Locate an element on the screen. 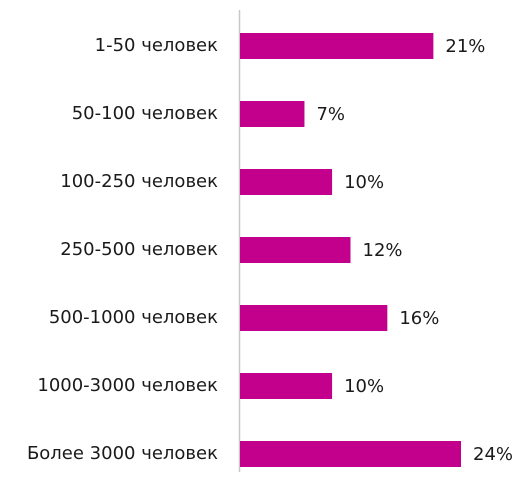 The height and width of the screenshot is (483, 524). category-label: 500-1000 человек is located at coordinates (133, 317).